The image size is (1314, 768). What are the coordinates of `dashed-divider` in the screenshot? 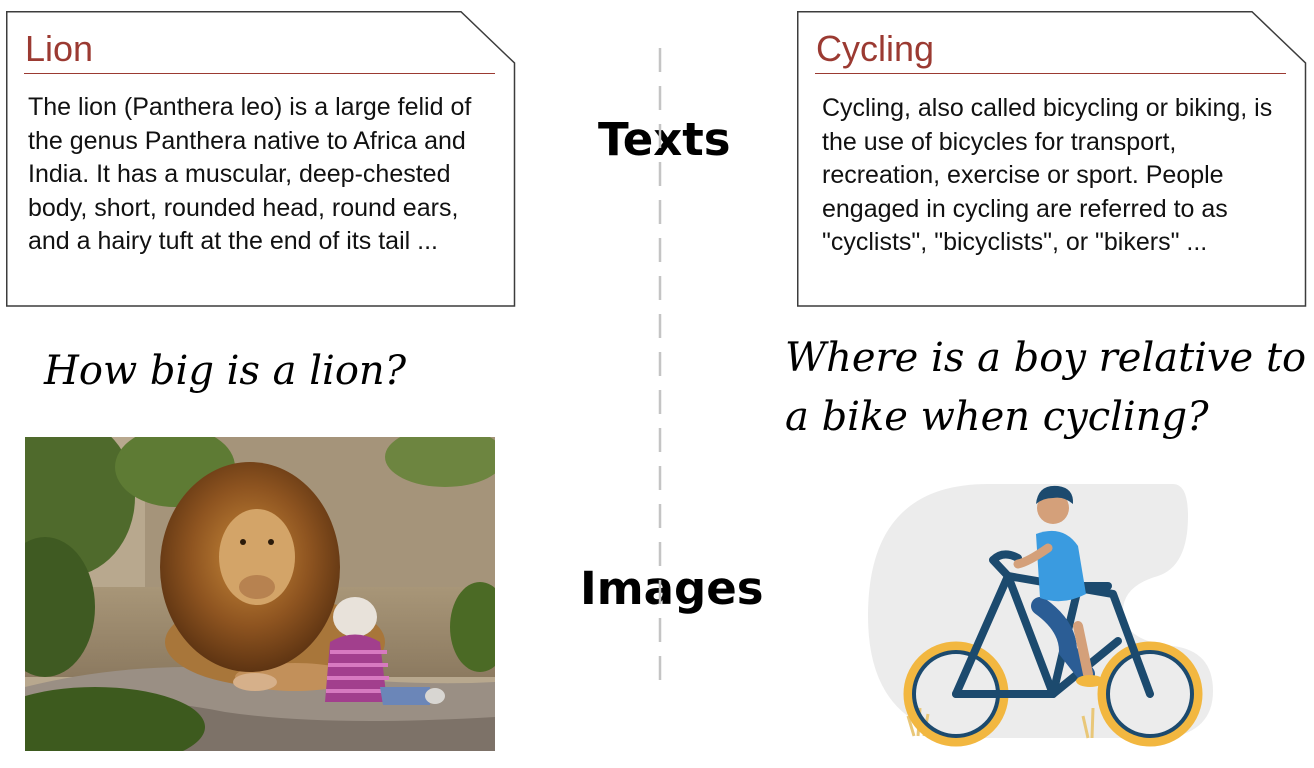 It's located at (660, 365).